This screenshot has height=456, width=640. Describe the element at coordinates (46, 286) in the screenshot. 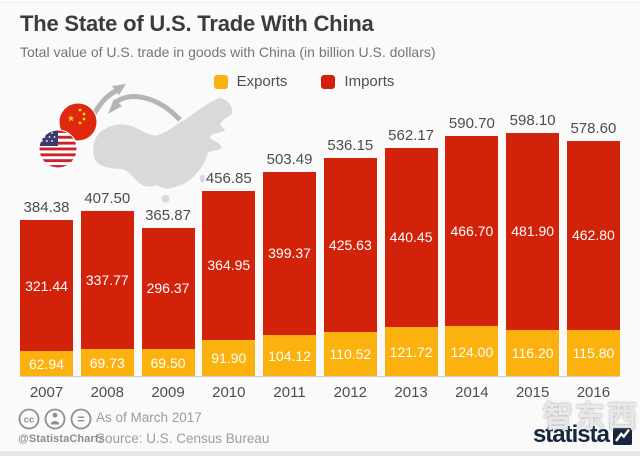

I see `imports-segment: 321.44` at that location.